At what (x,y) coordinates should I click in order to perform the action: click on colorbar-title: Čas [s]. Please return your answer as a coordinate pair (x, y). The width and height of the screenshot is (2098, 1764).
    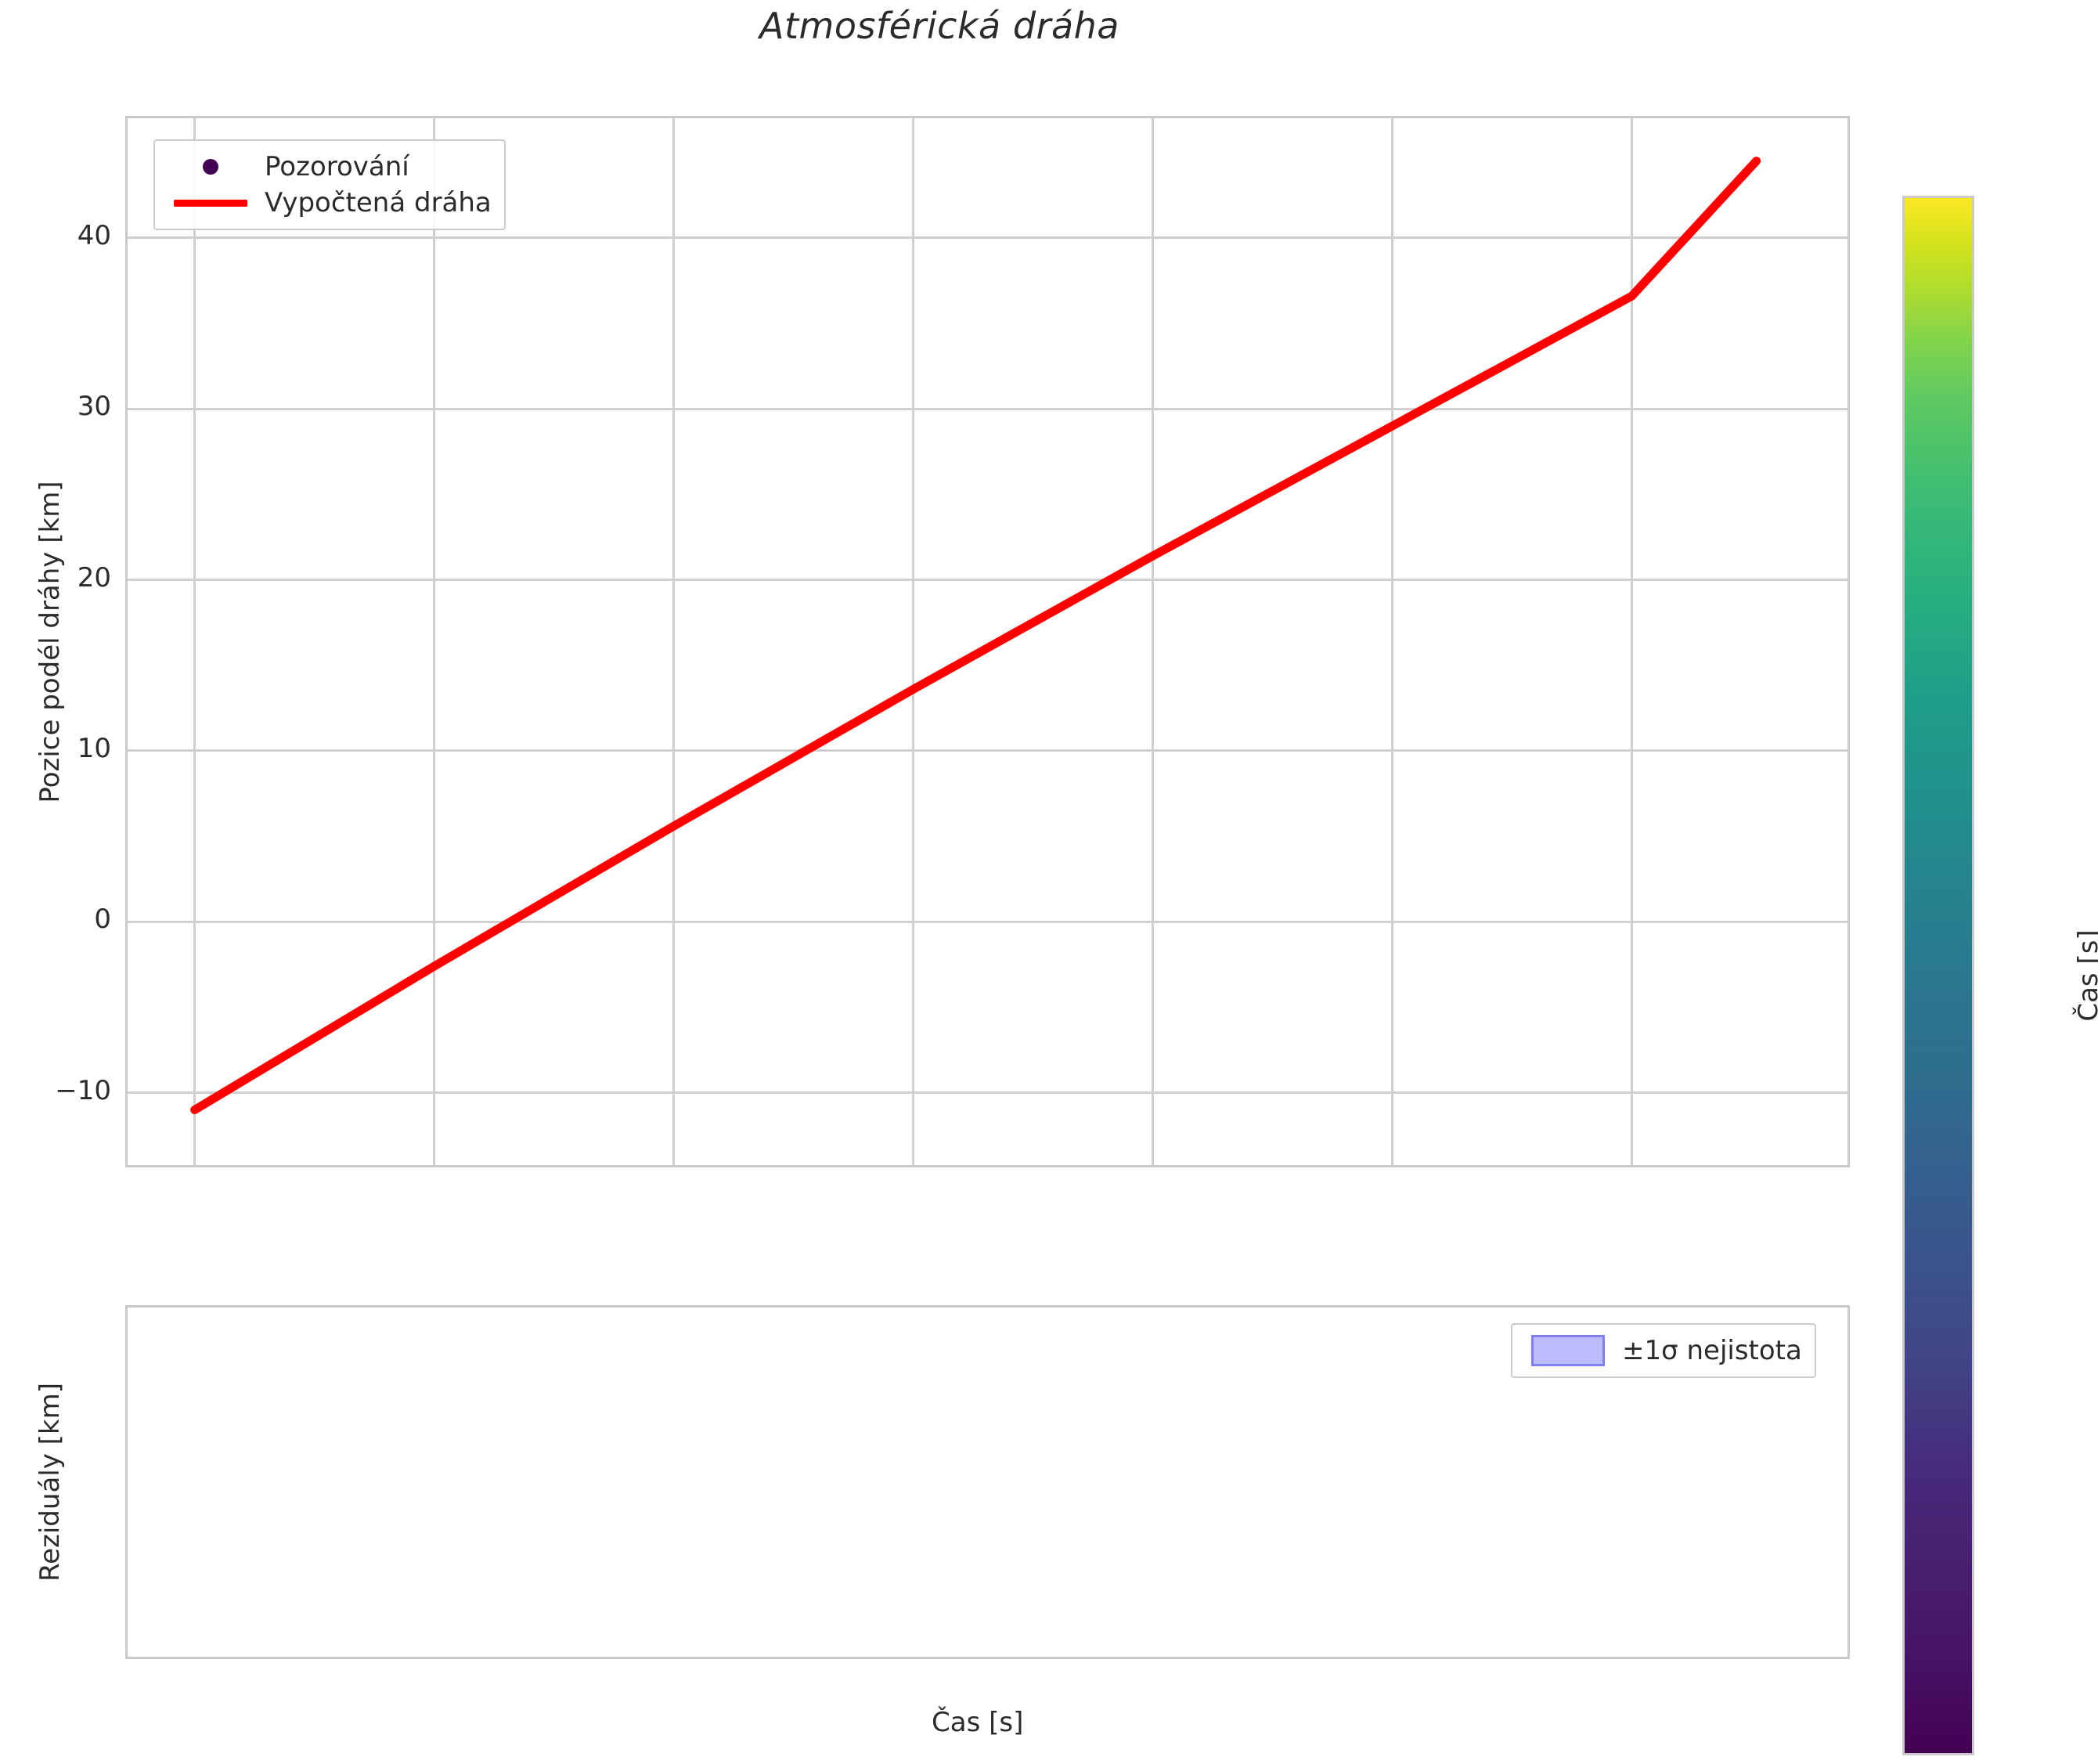
    Looking at the image, I should click on (2085, 975).